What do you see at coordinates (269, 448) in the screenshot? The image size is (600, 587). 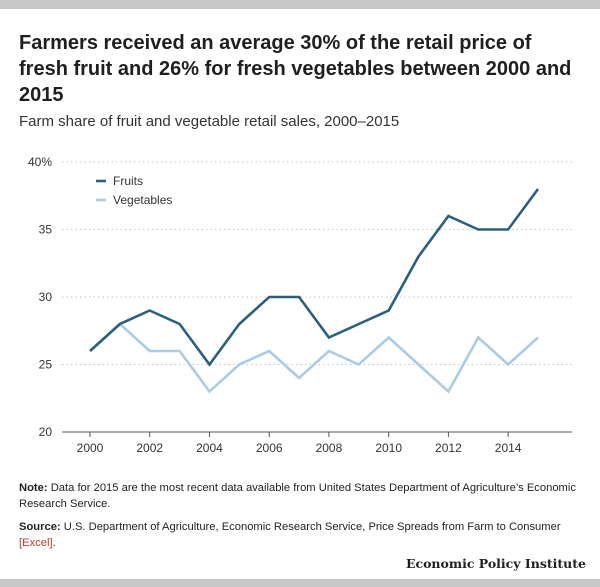 I see `x-tick-label: 2006` at bounding box center [269, 448].